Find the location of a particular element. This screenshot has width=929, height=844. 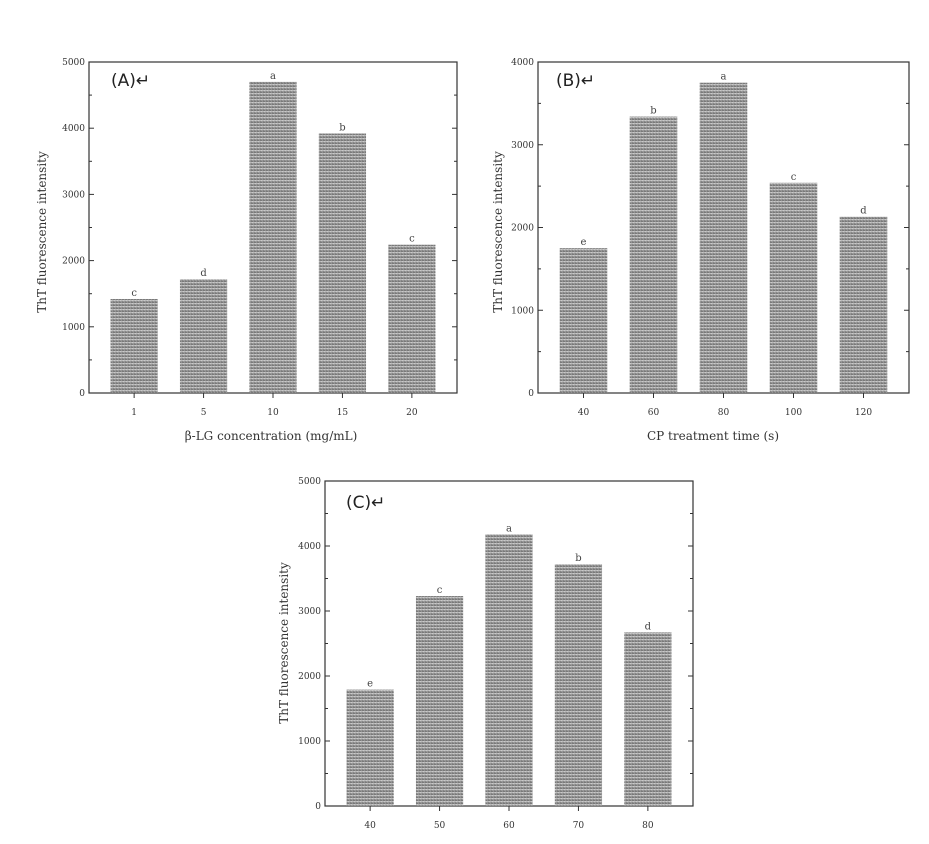

x-tick-label-c: 50 is located at coordinates (440, 826).